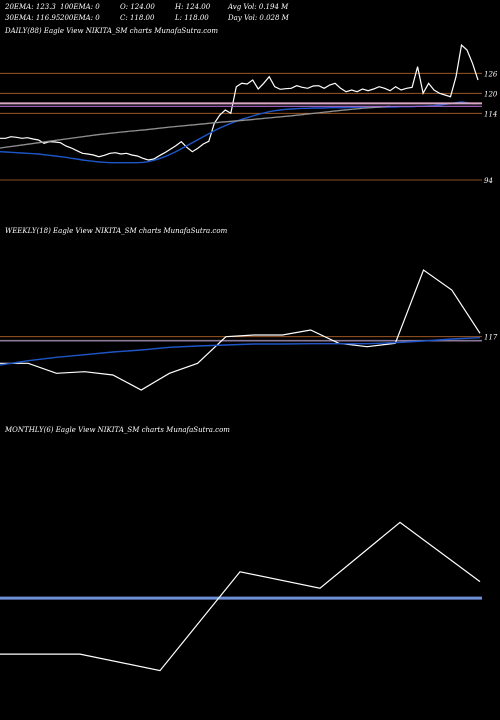  What do you see at coordinates (80, 7) in the screenshot?
I see `ema100-stat: 100EMA: 0` at bounding box center [80, 7].